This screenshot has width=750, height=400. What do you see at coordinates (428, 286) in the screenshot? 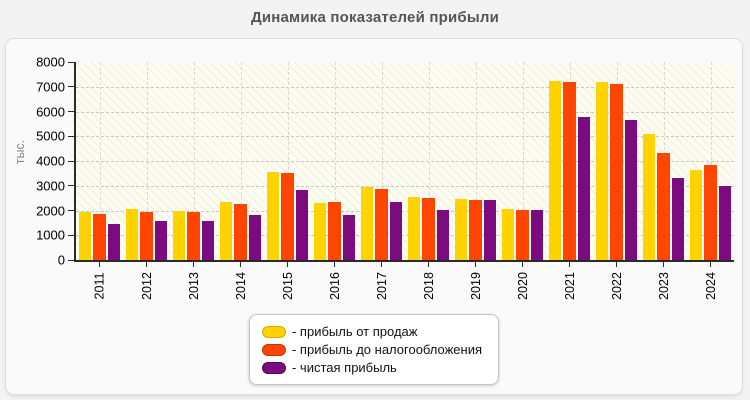
I see `x-tick-label-text: 2018` at bounding box center [428, 286].